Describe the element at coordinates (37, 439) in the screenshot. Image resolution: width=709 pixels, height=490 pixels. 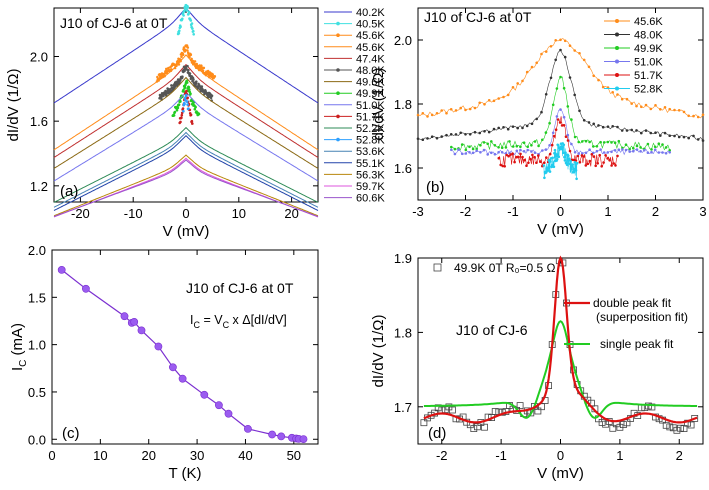
I see `y-tick-label: 0.0` at that location.